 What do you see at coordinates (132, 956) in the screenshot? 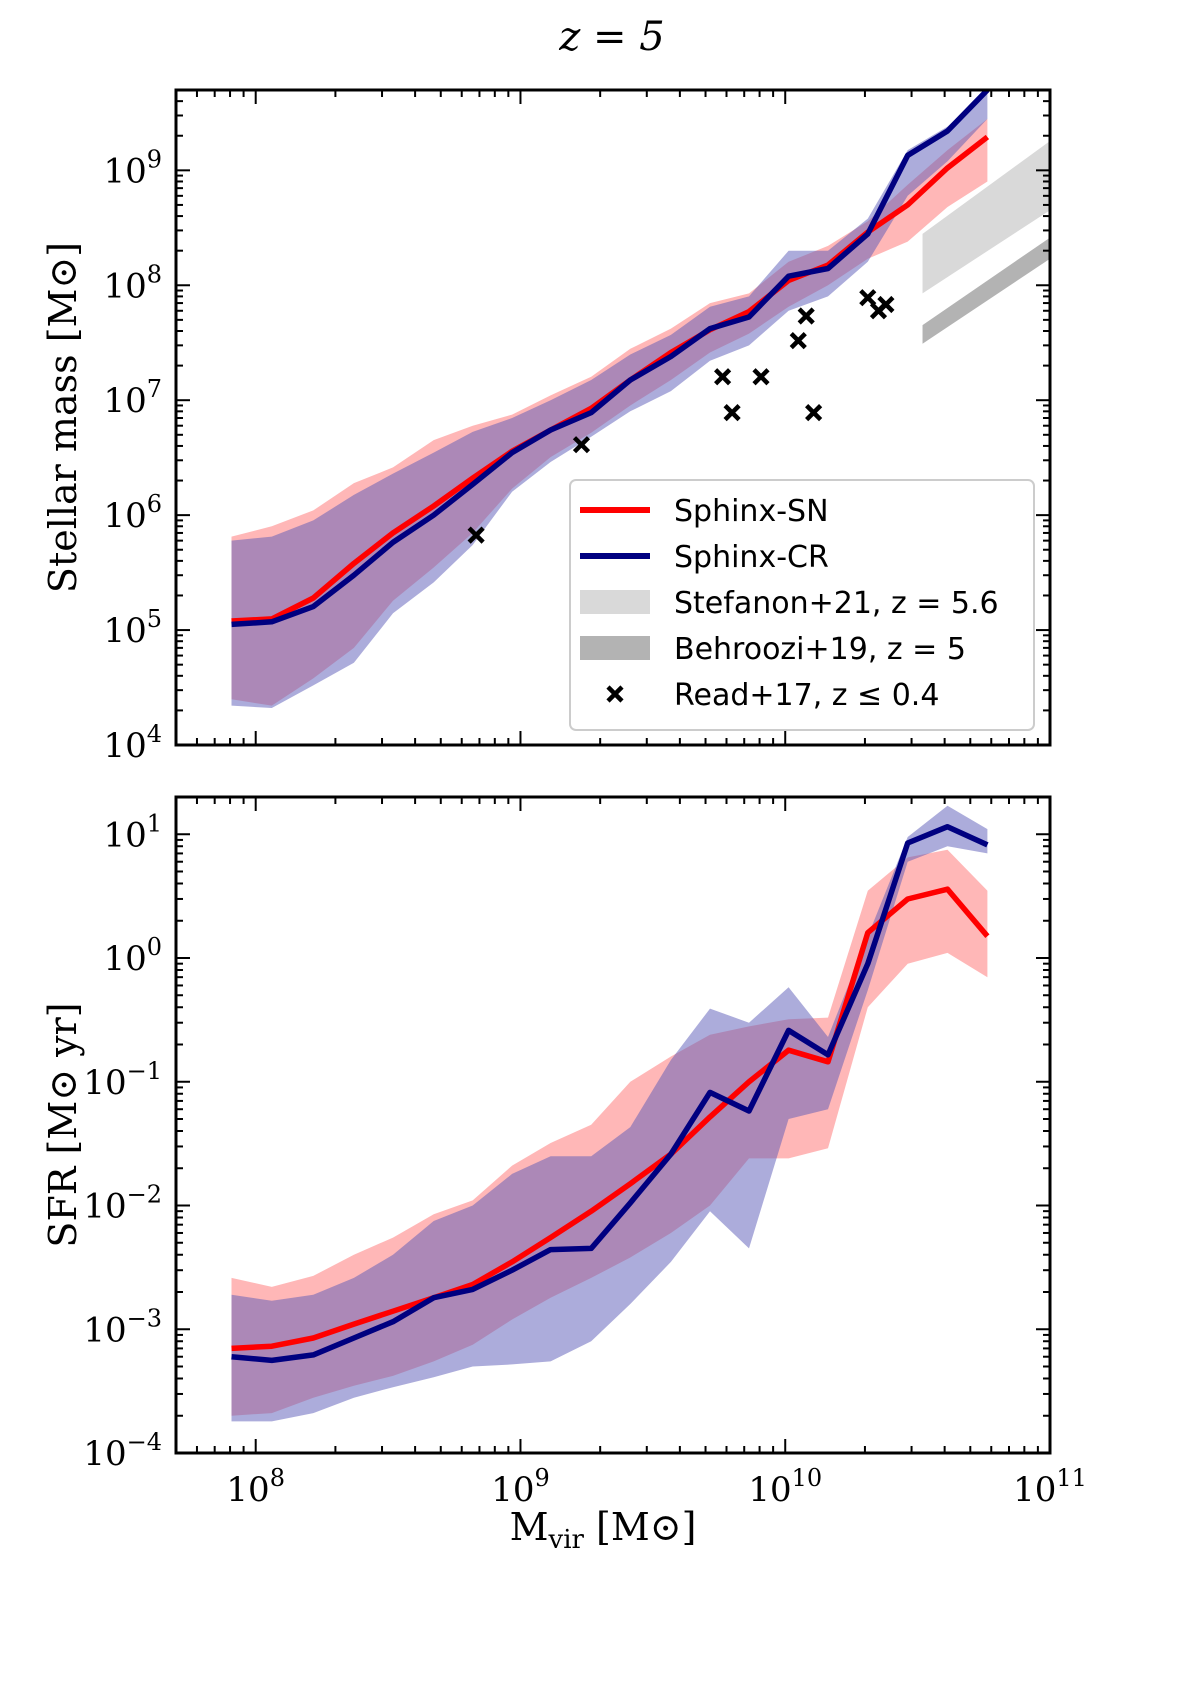
I see `y-tick-label: 10⁰` at bounding box center [132, 956].